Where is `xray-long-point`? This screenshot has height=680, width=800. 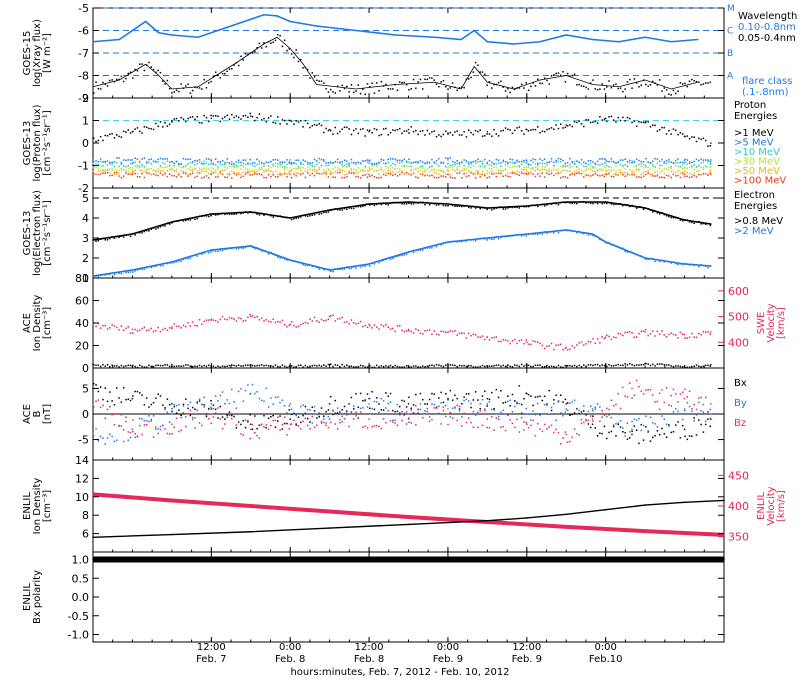
xray-long-point is located at coordinates (487, 41).